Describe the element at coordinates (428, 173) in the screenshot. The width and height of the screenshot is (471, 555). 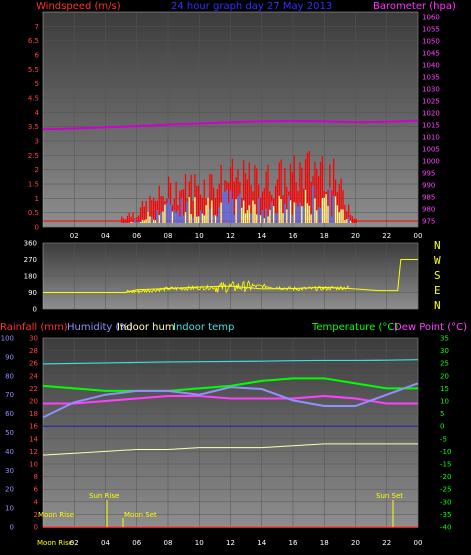
I see `barometer-tick-label: 995` at that location.